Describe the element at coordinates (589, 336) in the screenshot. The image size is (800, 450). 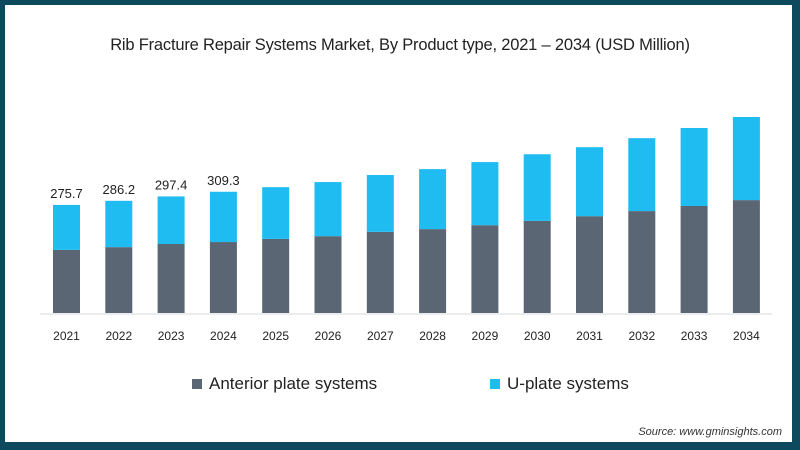
I see `x-tick-label: 2031` at that location.